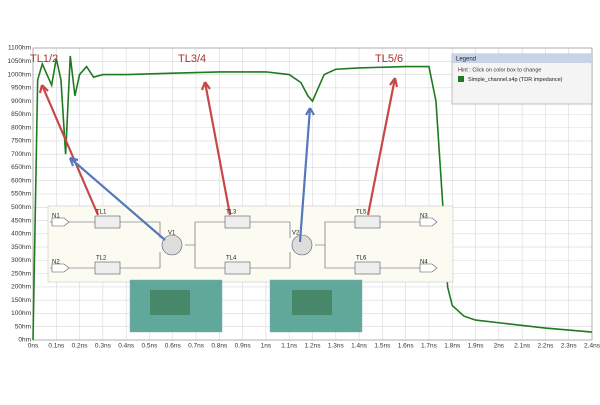 The height and width of the screenshot is (405, 600). Describe the element at coordinates (56, 346) in the screenshot. I see `x-tick-label: 0.1ns` at that location.